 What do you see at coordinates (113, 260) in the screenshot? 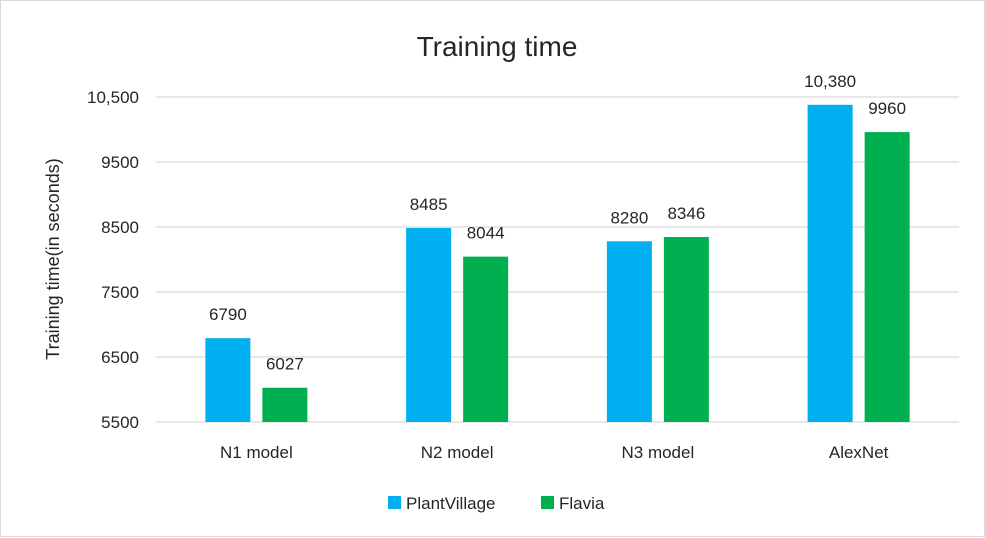
I see `y-axis-ticks: 5500 6500 7500 8500 9500 10,500` at bounding box center [113, 260].